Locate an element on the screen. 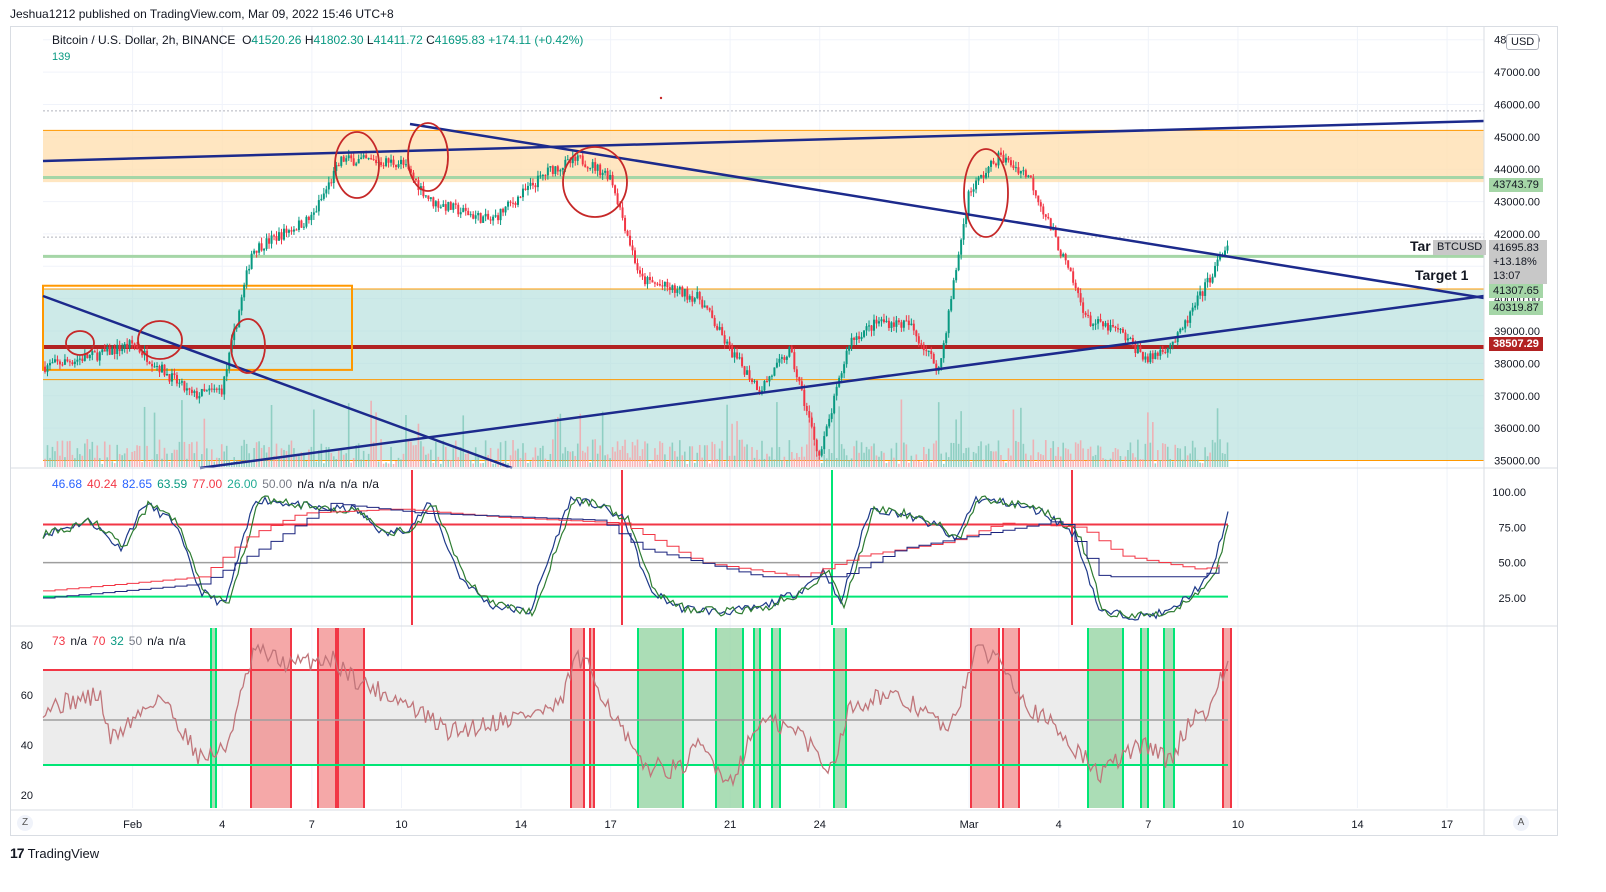 The width and height of the screenshot is (1606, 892). currency-button: USD is located at coordinates (1523, 42).